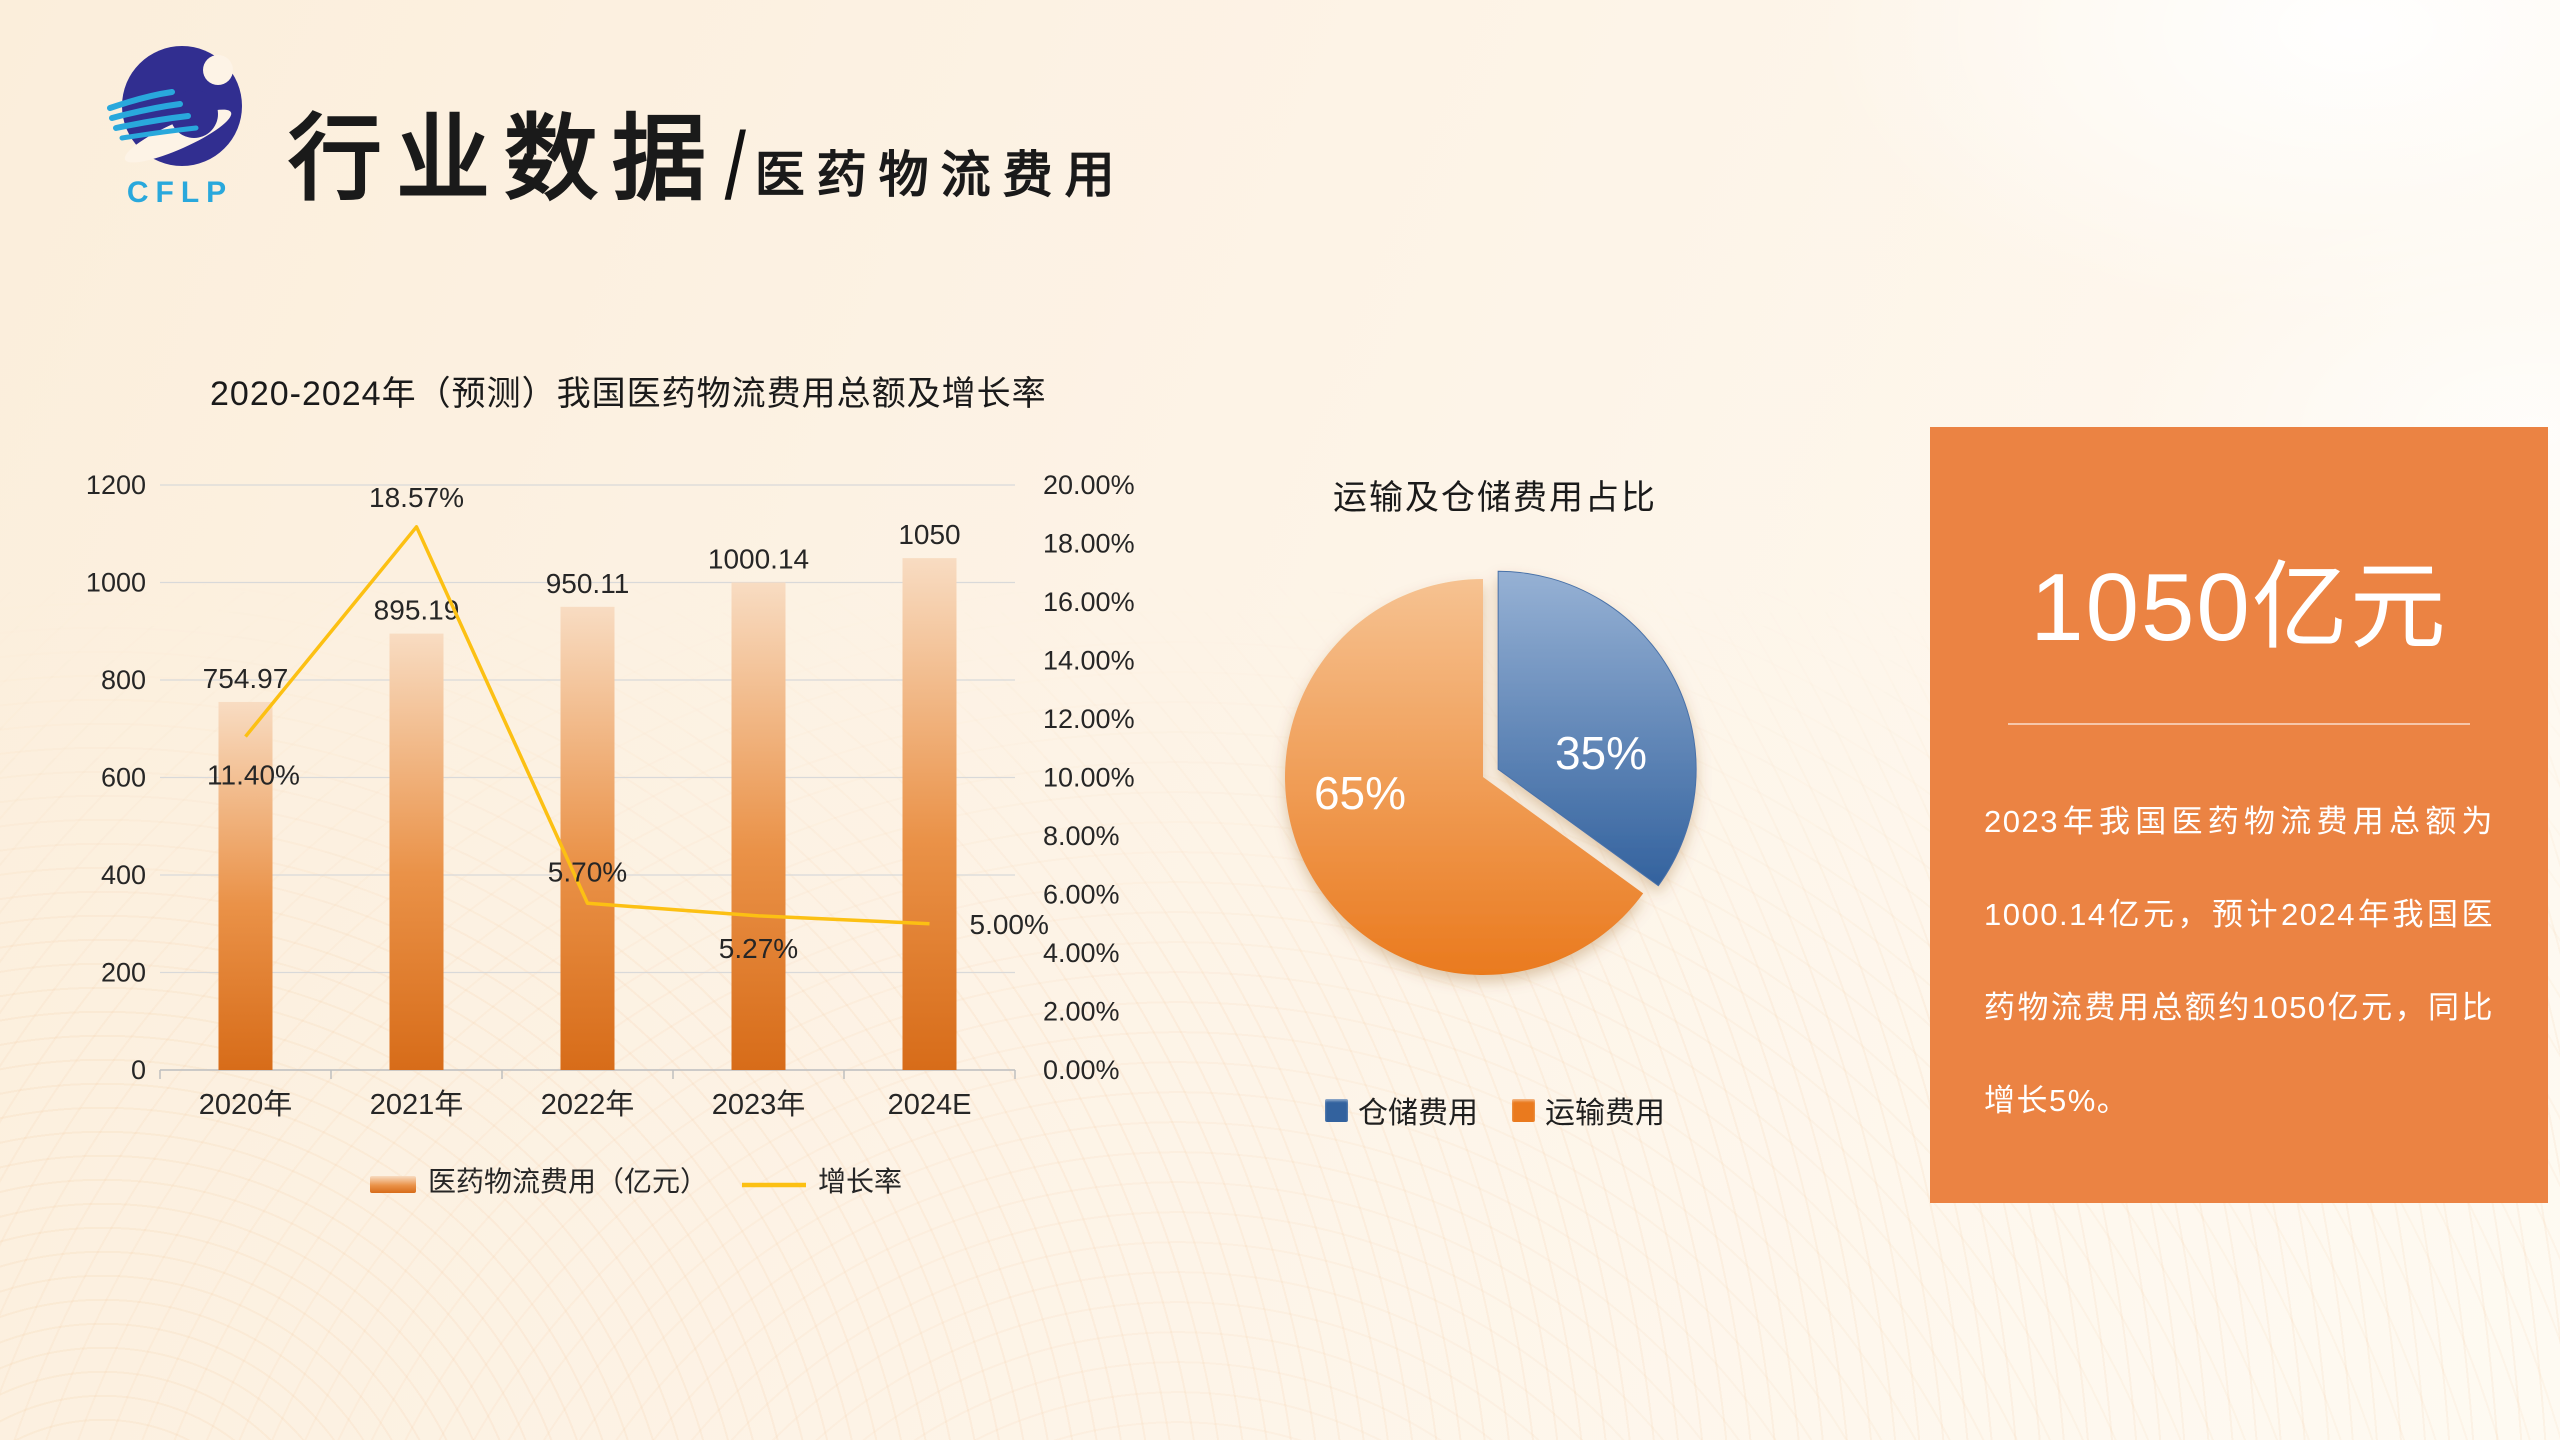  What do you see at coordinates (758, 558) in the screenshot?
I see `svg-text: 1000.14` at bounding box center [758, 558].